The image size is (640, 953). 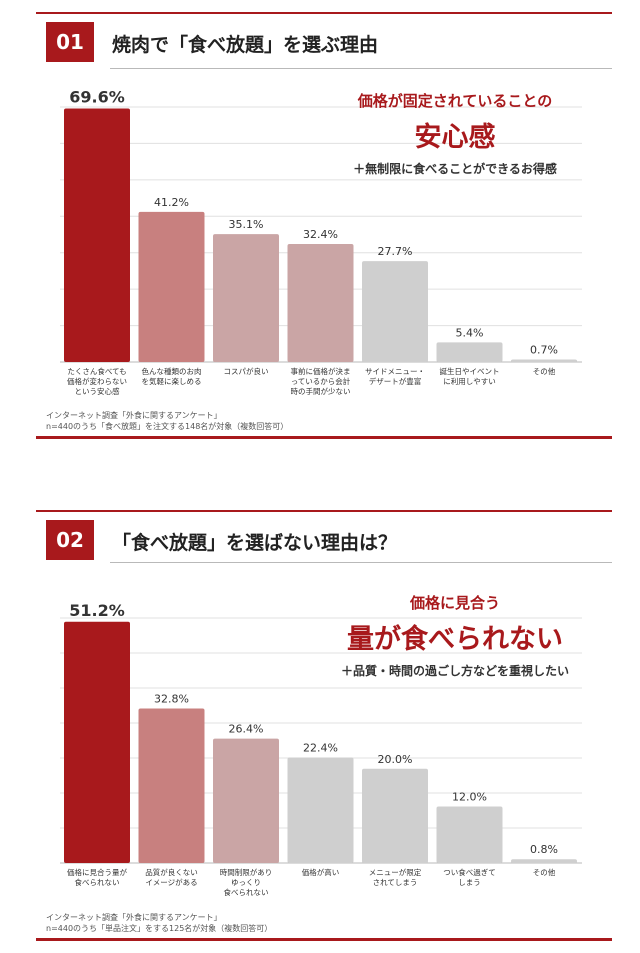 I want to click on value-label: 5.4%, so click(x=470, y=332).